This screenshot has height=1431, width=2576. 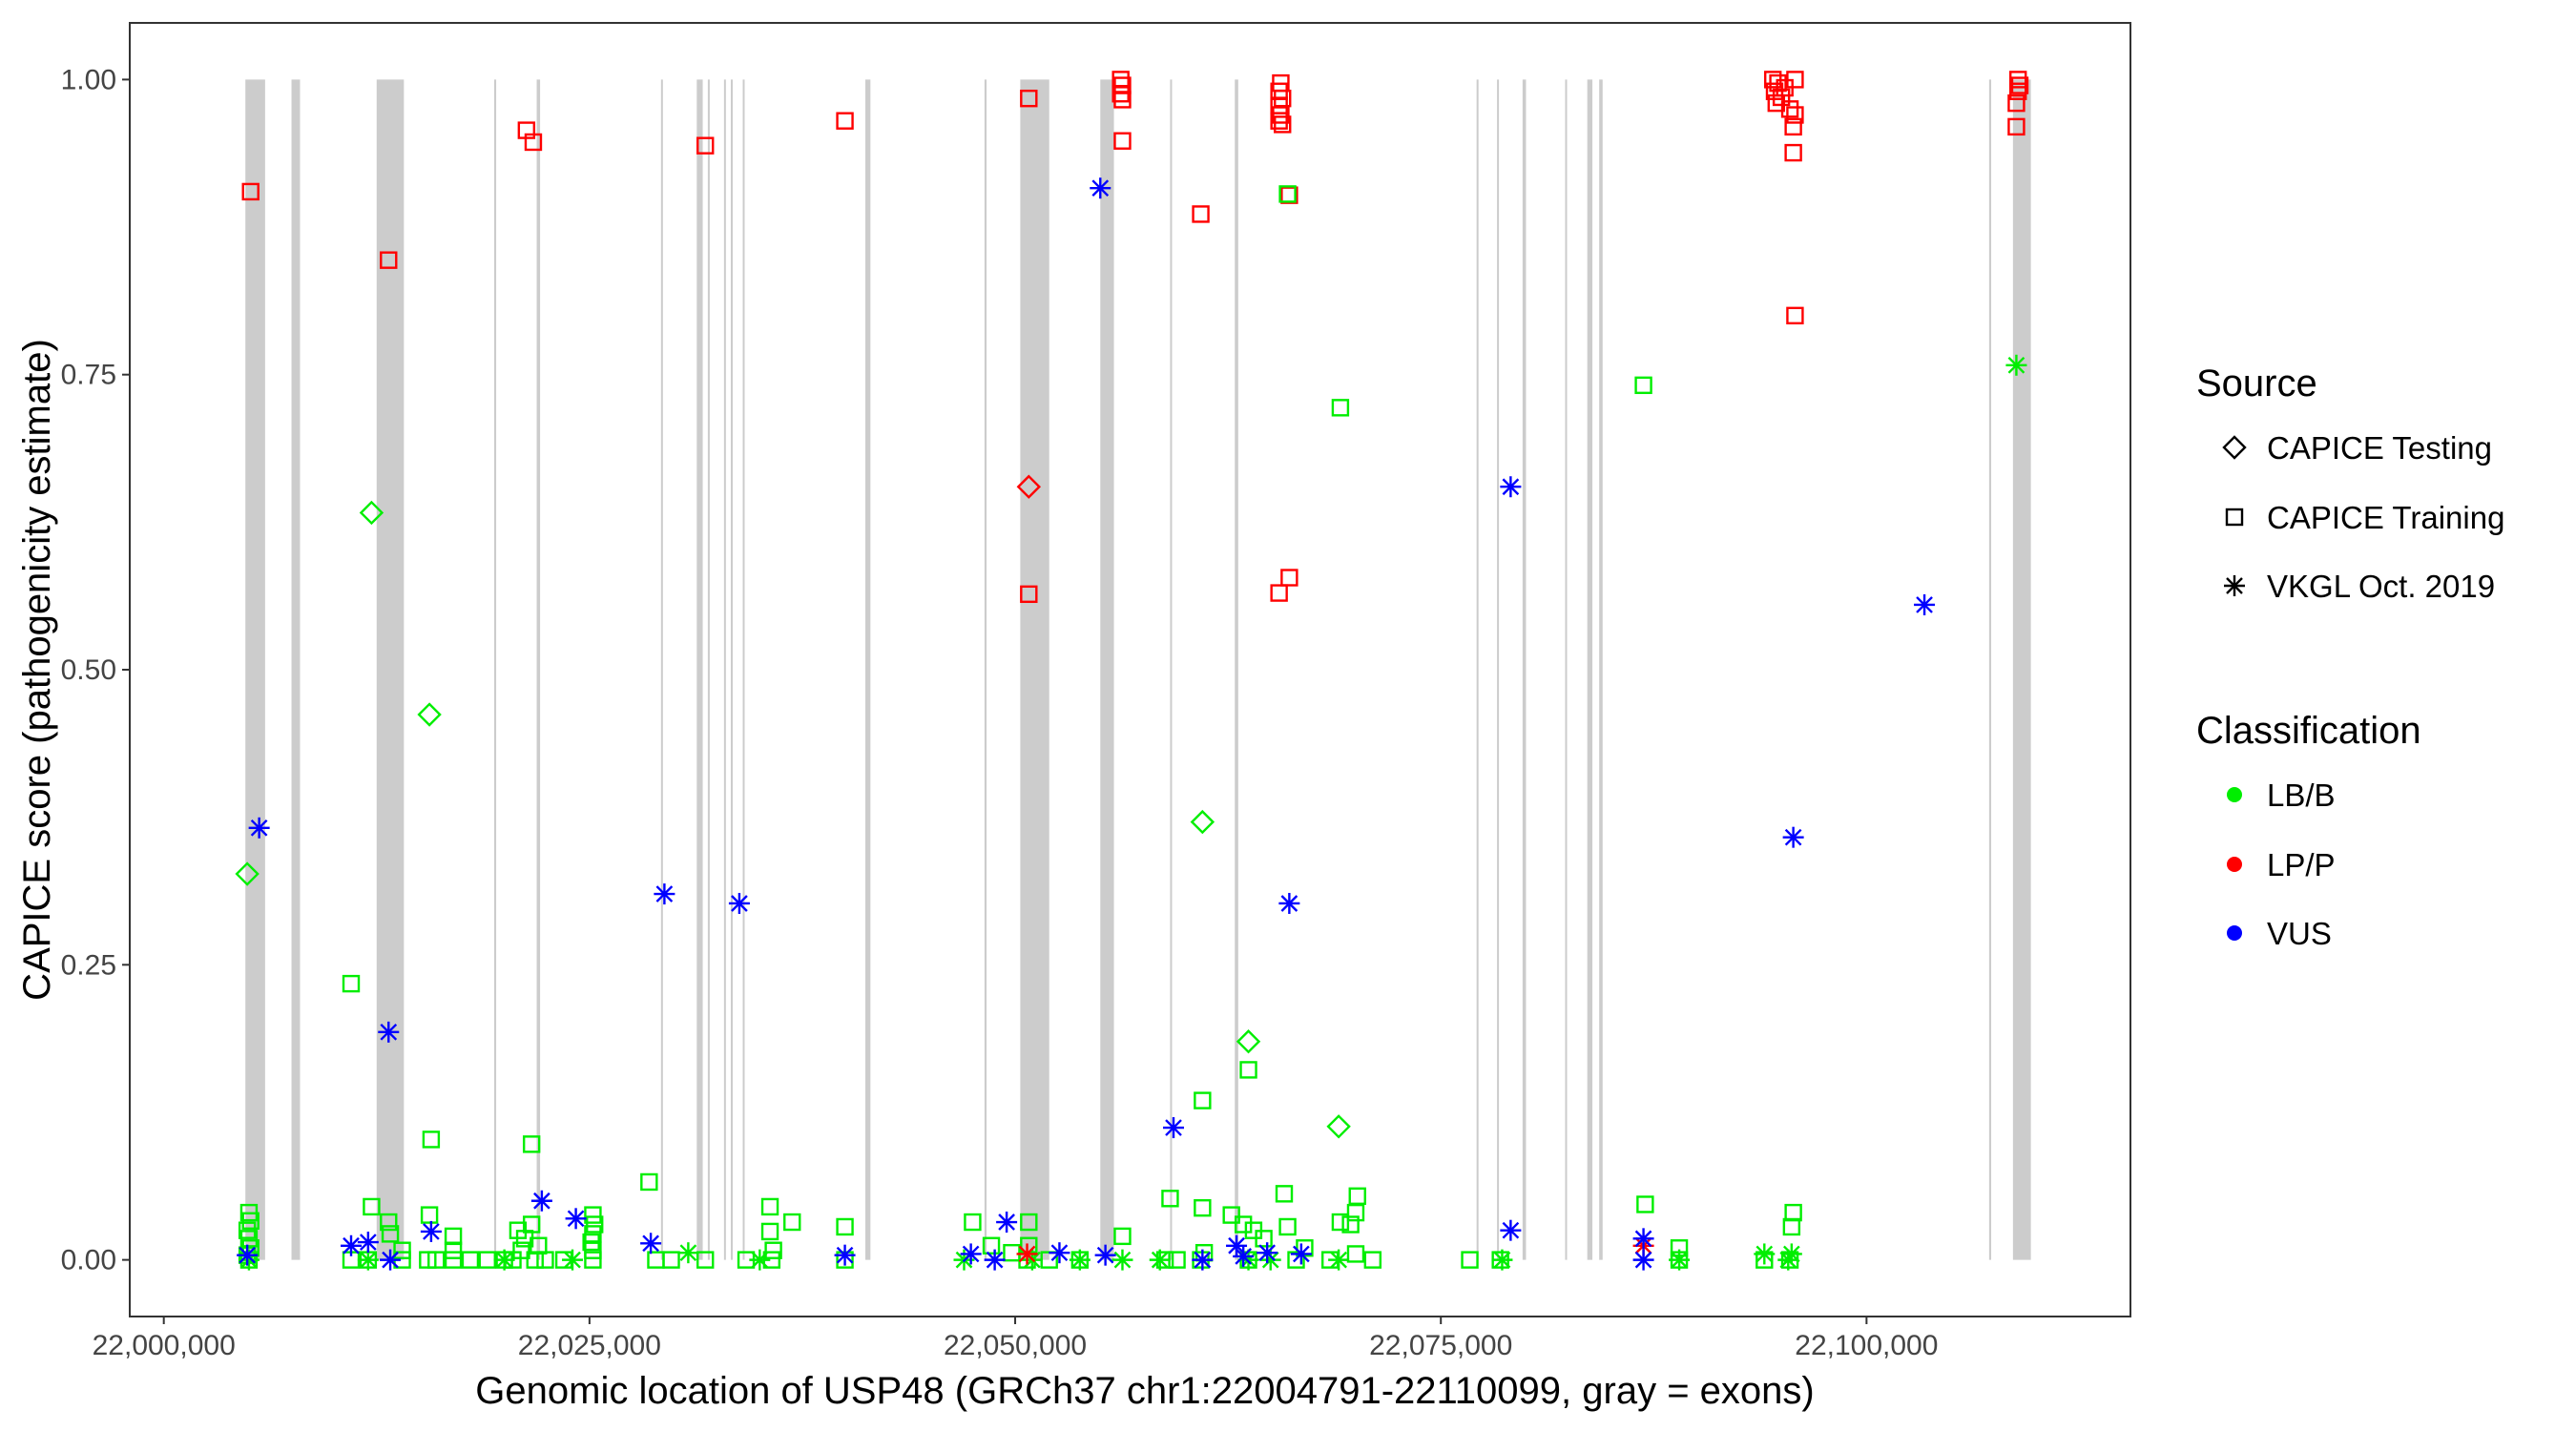 I want to click on y-tick-label: 0.25, so click(x=88, y=965).